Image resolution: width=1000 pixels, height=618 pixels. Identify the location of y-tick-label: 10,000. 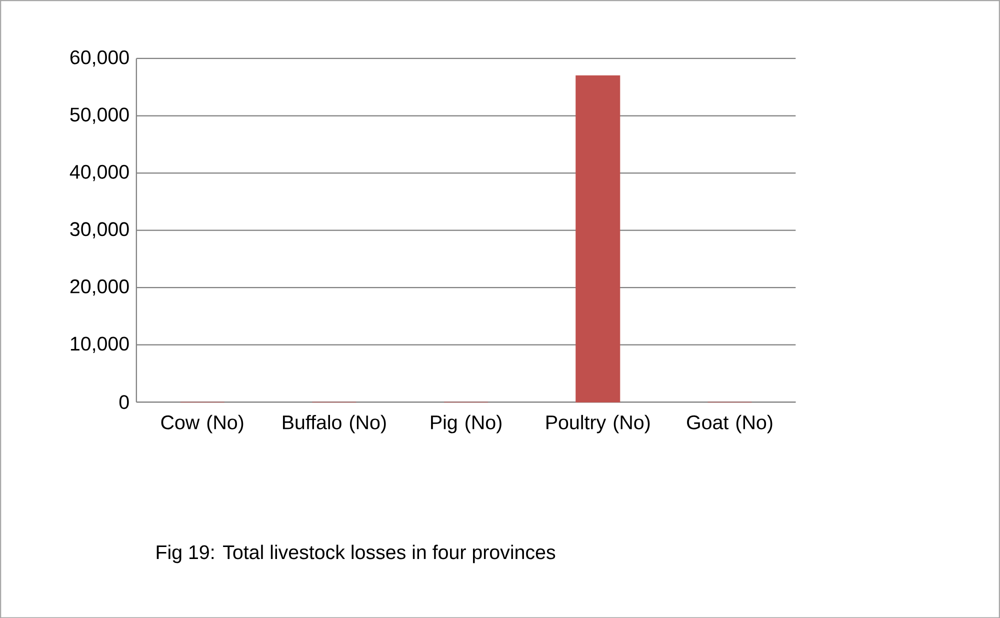
(99, 344).